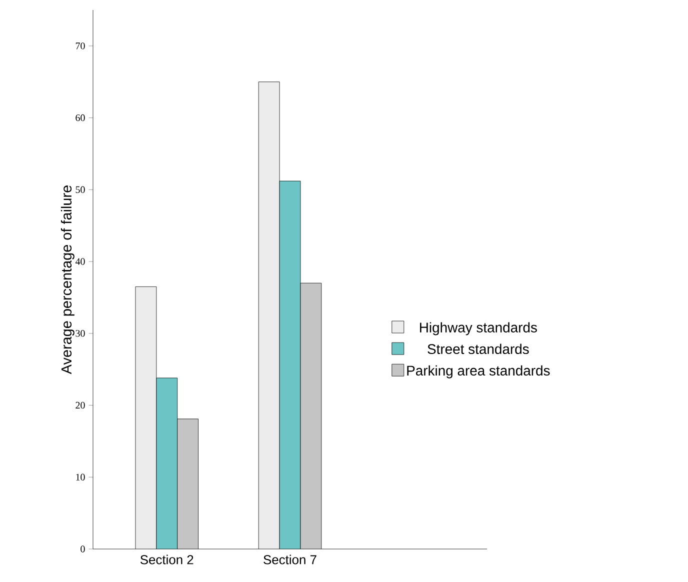 Image resolution: width=688 pixels, height=582 pixels. What do you see at coordinates (478, 349) in the screenshot?
I see `legend-label: Street standards` at bounding box center [478, 349].